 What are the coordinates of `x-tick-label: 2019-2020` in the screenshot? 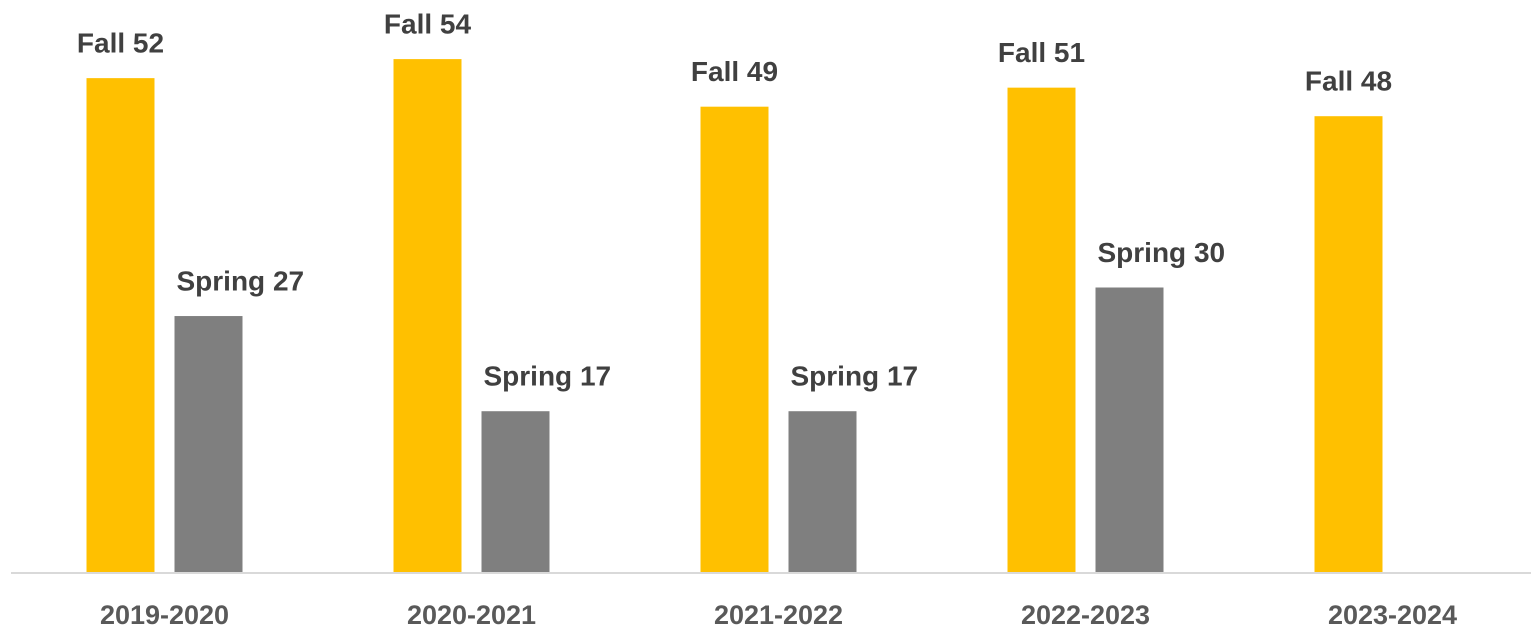 It's located at (164, 615).